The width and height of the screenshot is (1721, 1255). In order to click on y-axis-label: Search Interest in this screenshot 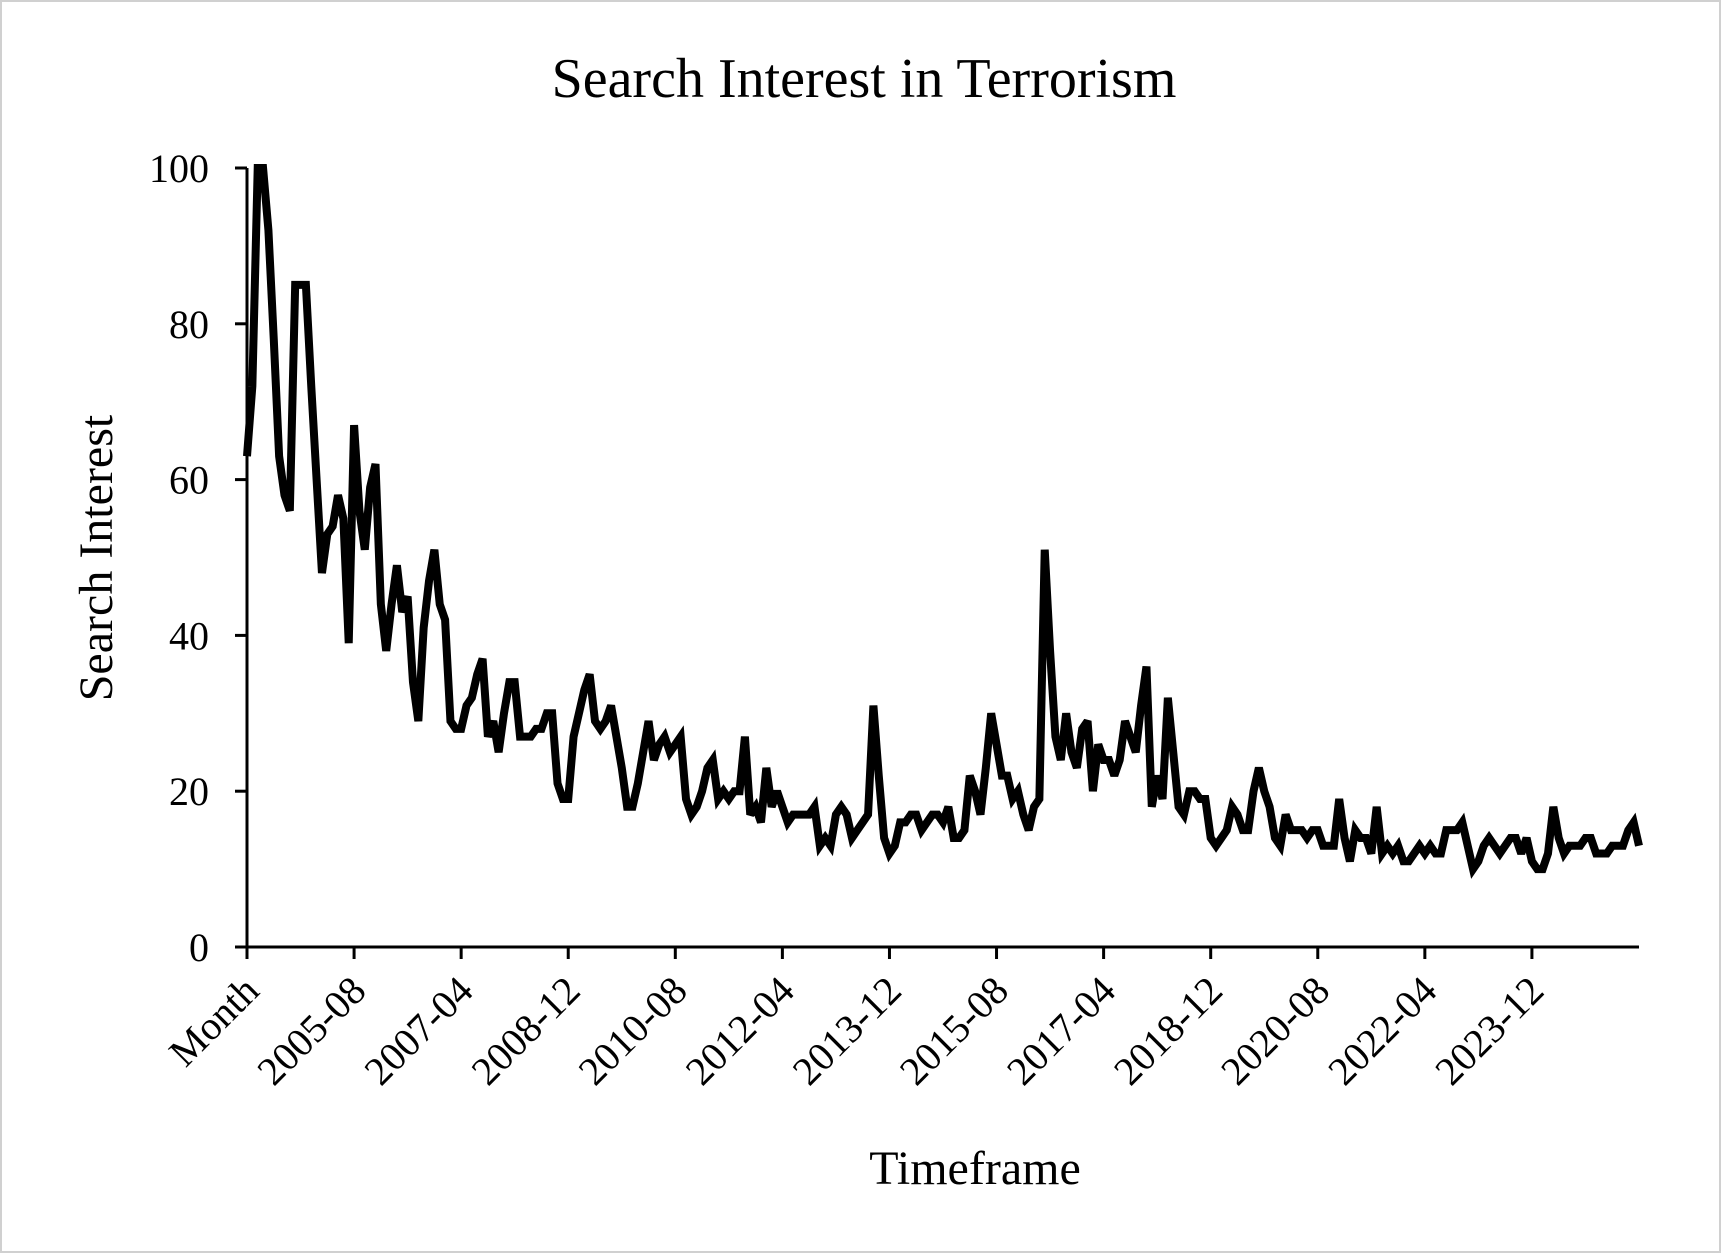, I will do `click(96, 557)`.